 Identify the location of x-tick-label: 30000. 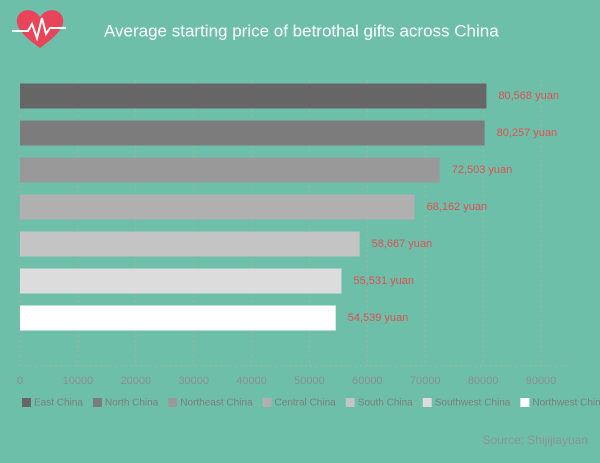
(193, 381).